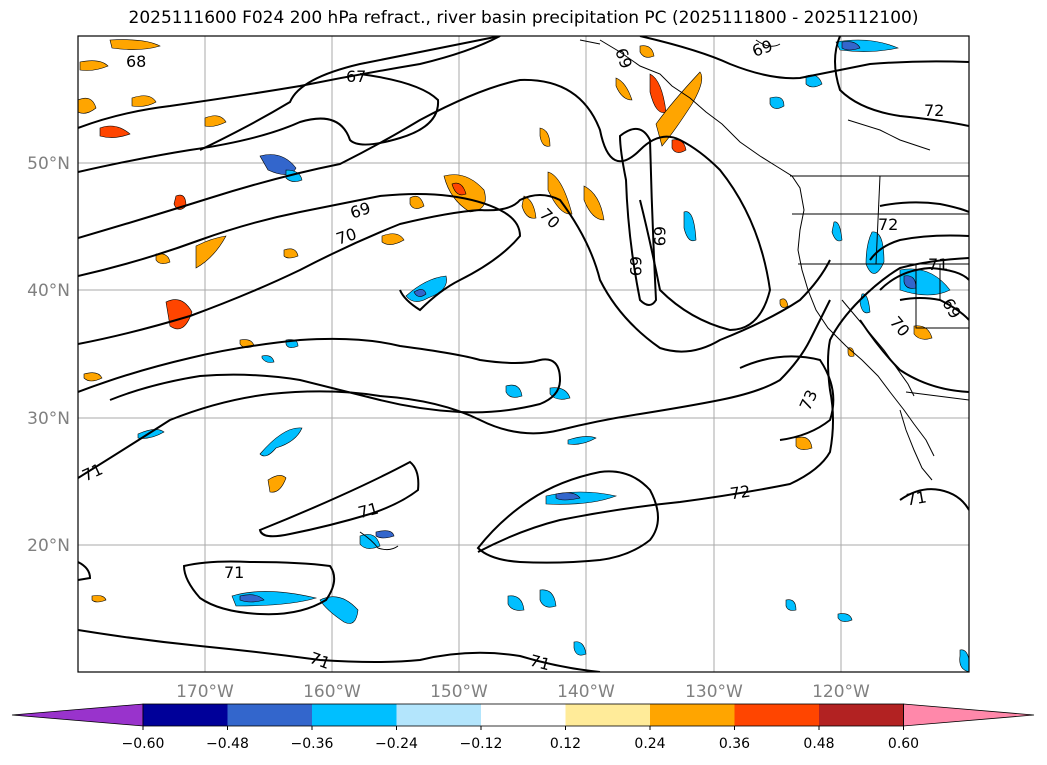 The height and width of the screenshot is (765, 1047). Describe the element at coordinates (356, 76) in the screenshot. I see `contour-label: 67` at that location.